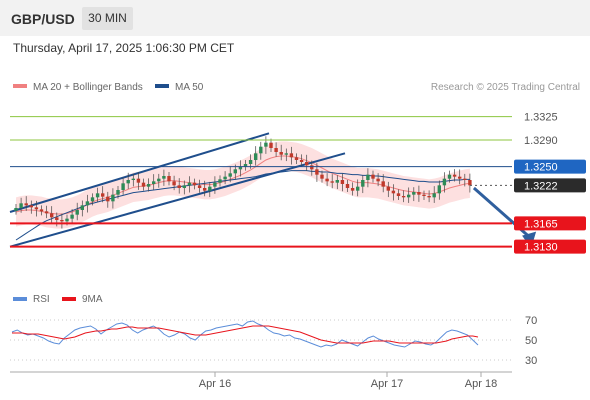 The image size is (590, 400). What do you see at coordinates (541, 186) in the screenshot?
I see `level-label: 1.3222` at bounding box center [541, 186].